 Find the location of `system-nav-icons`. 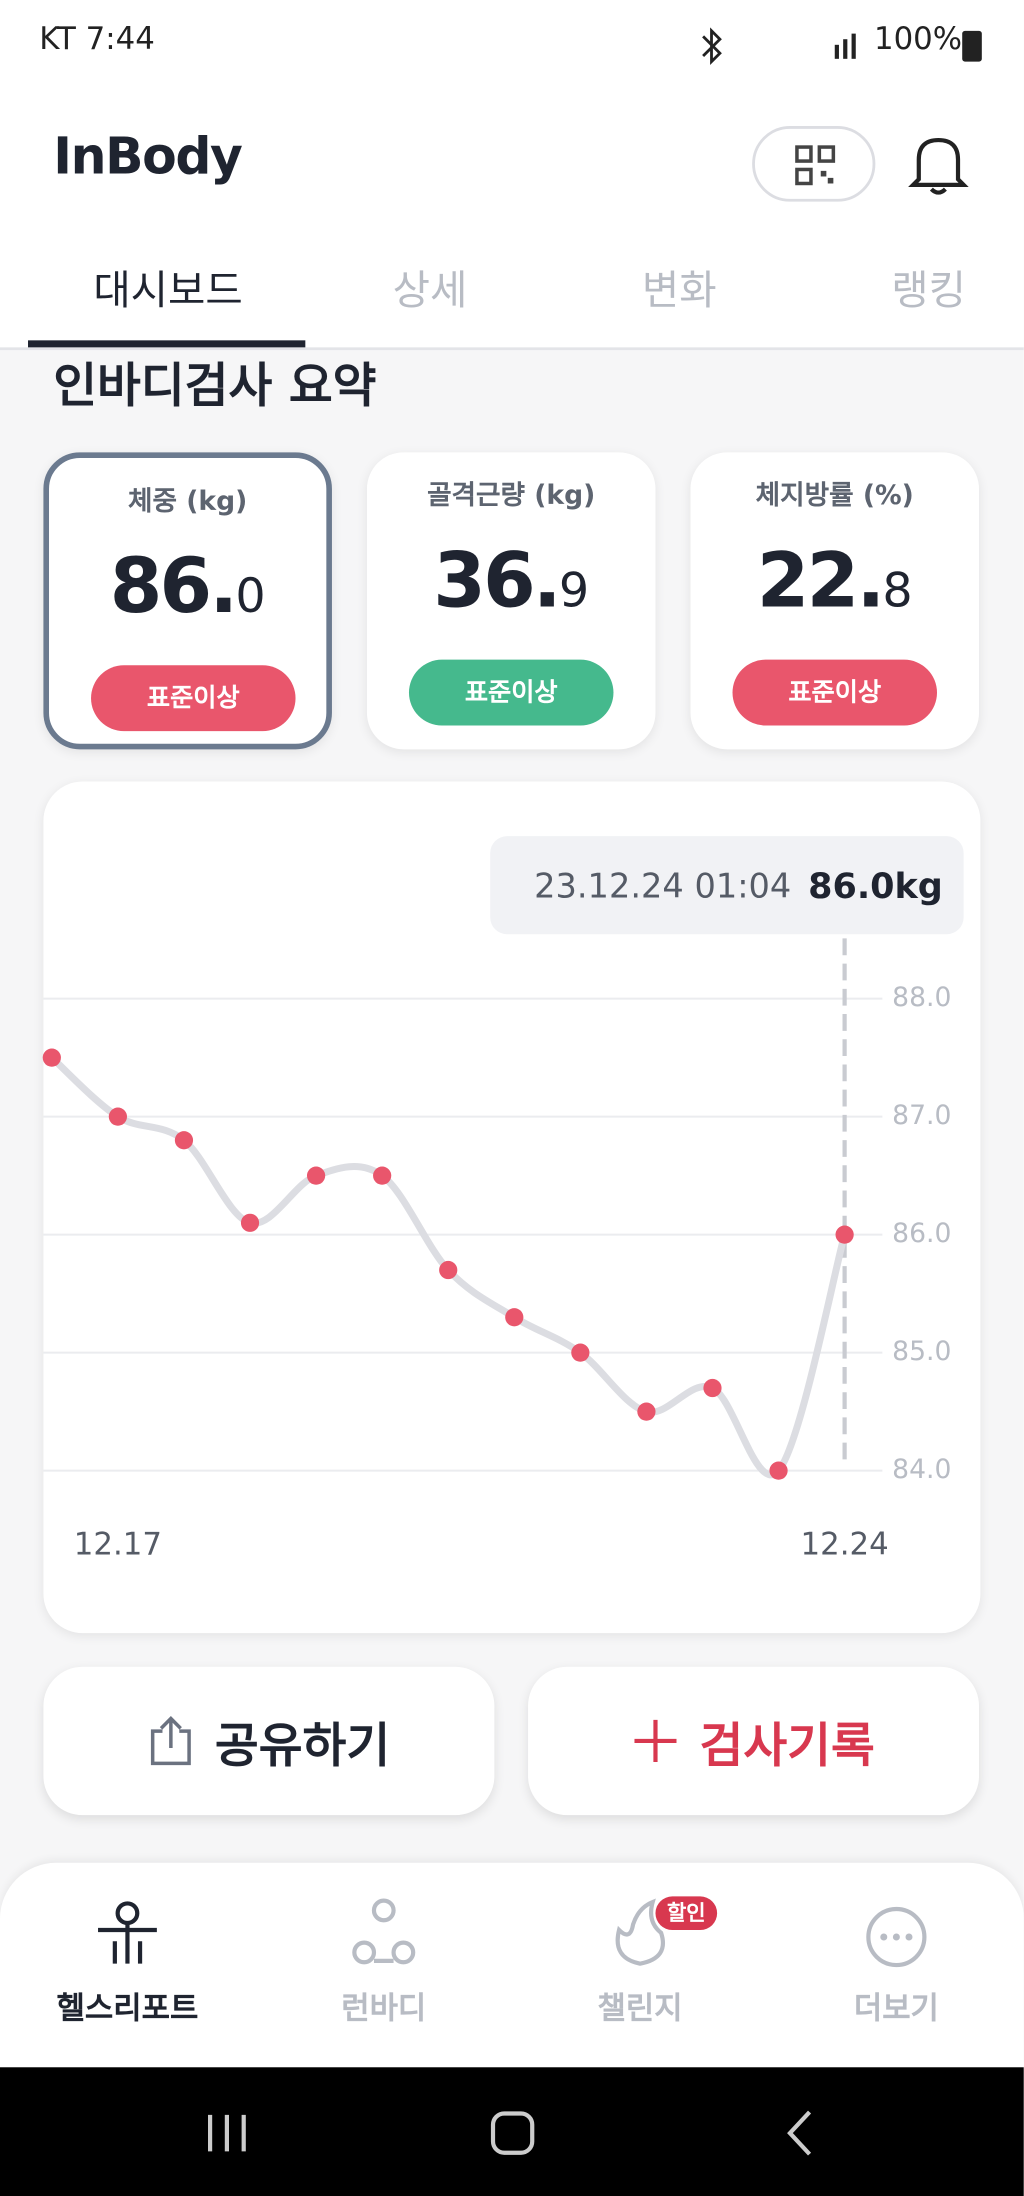

system-nav-icons is located at coordinates (509, 2133).